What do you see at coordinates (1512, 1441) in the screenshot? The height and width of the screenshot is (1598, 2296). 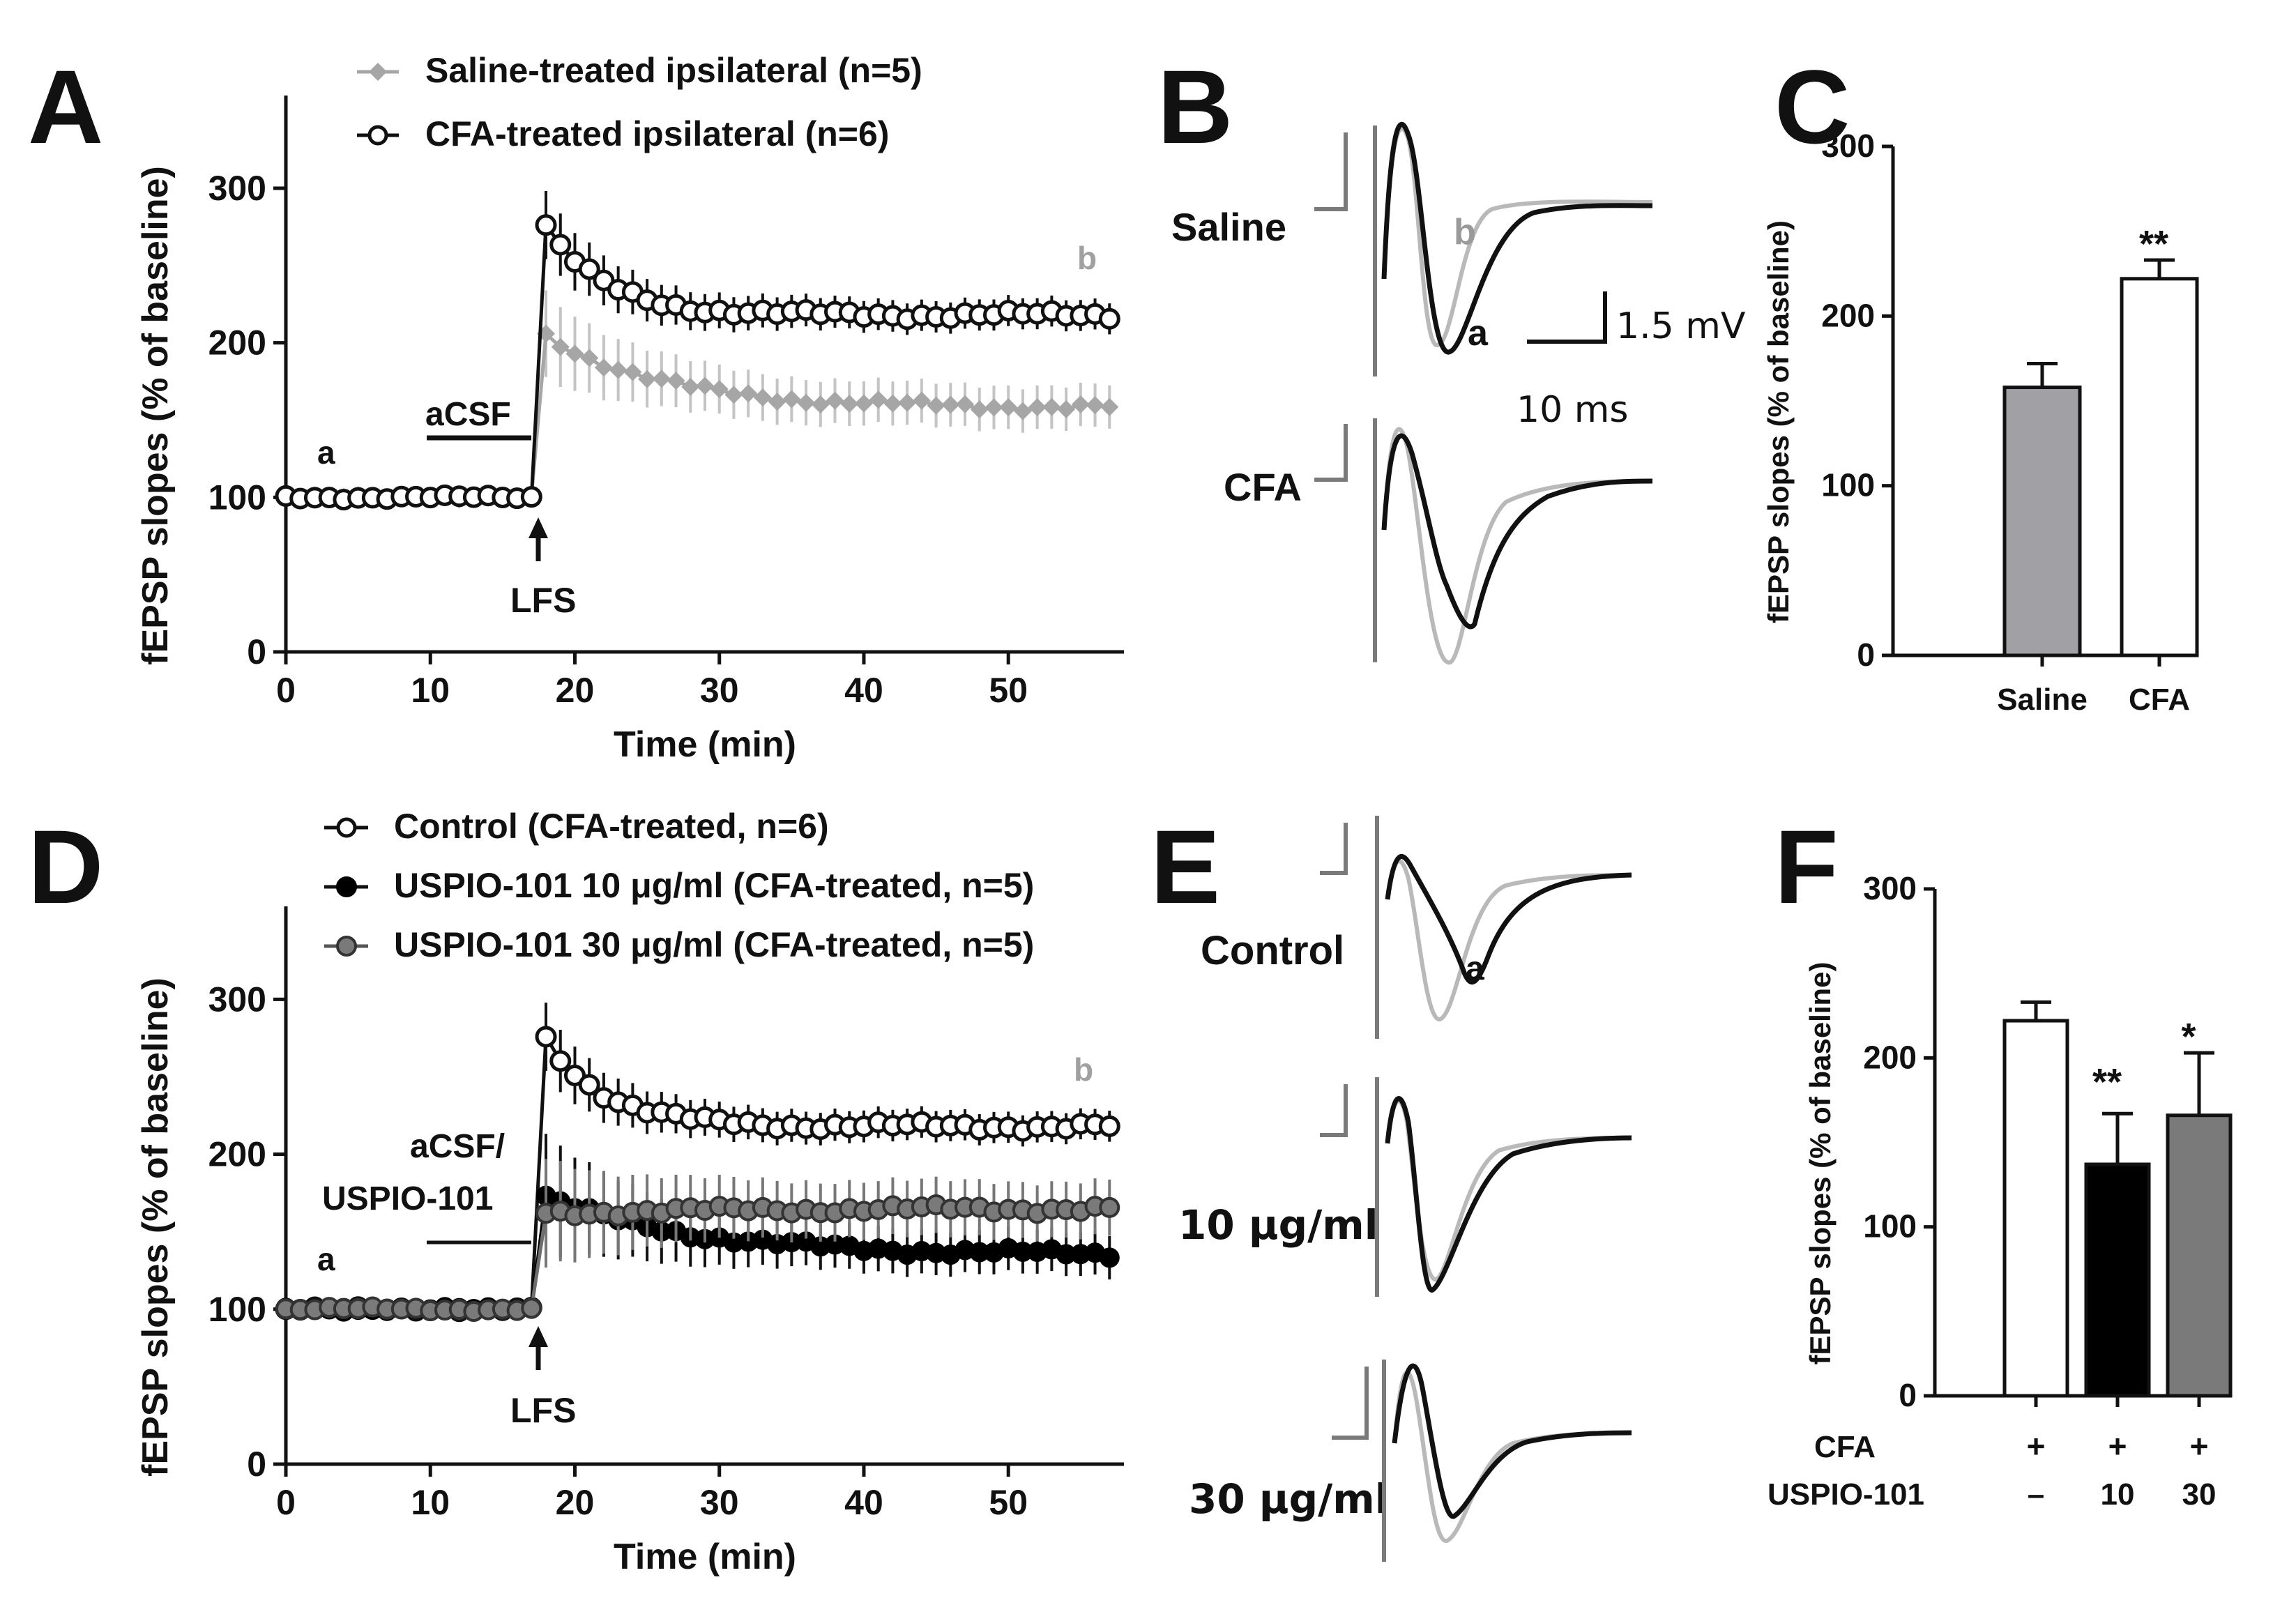 I see `trace-u30-a` at bounding box center [1512, 1441].